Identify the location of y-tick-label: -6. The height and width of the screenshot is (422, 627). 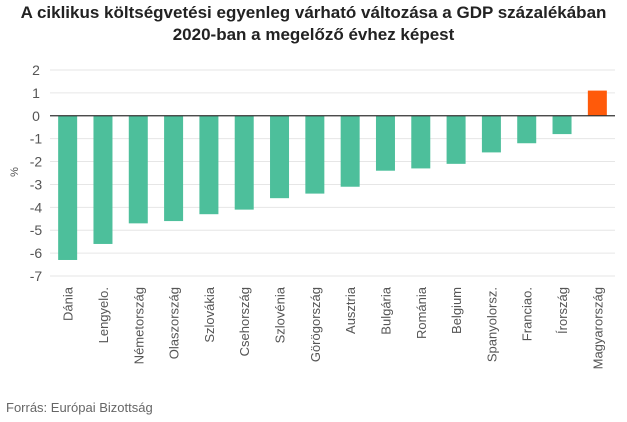
(36, 253).